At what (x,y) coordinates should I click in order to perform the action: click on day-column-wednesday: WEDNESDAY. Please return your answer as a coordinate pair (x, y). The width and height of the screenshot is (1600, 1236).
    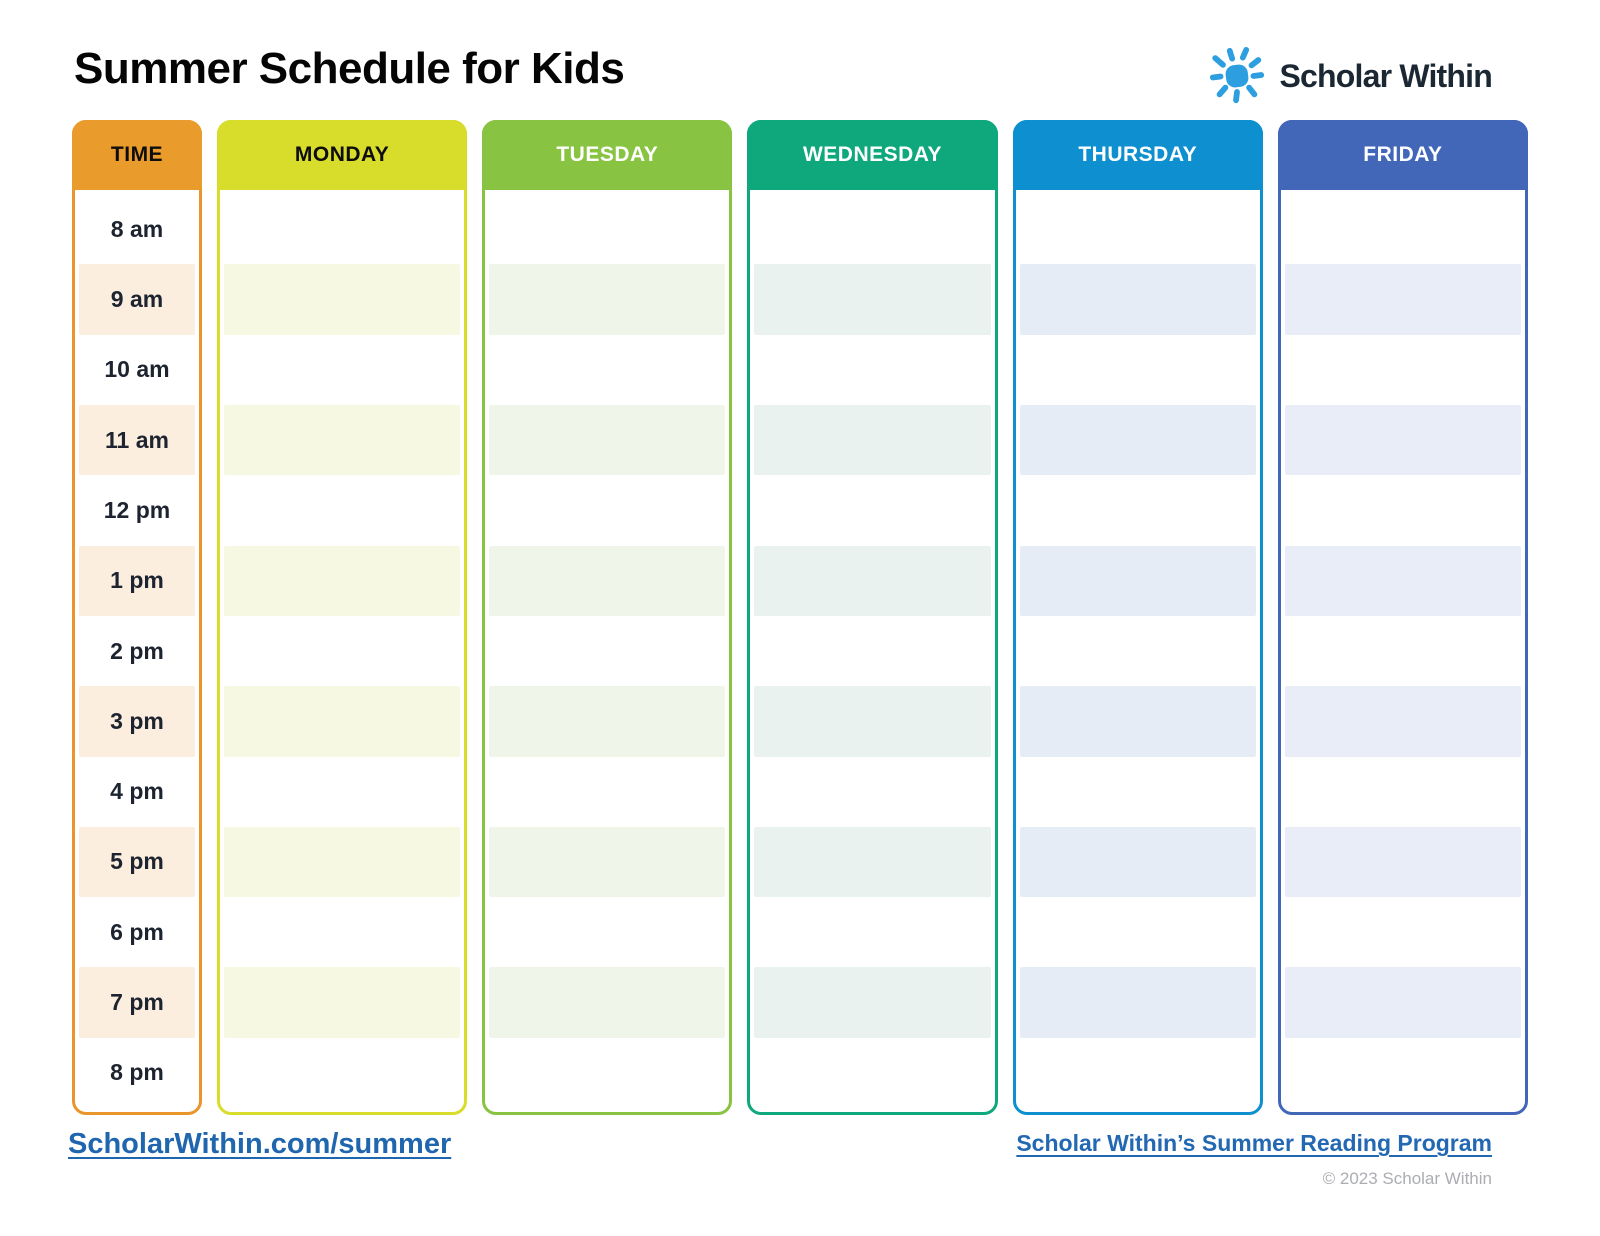
    Looking at the image, I should click on (872, 617).